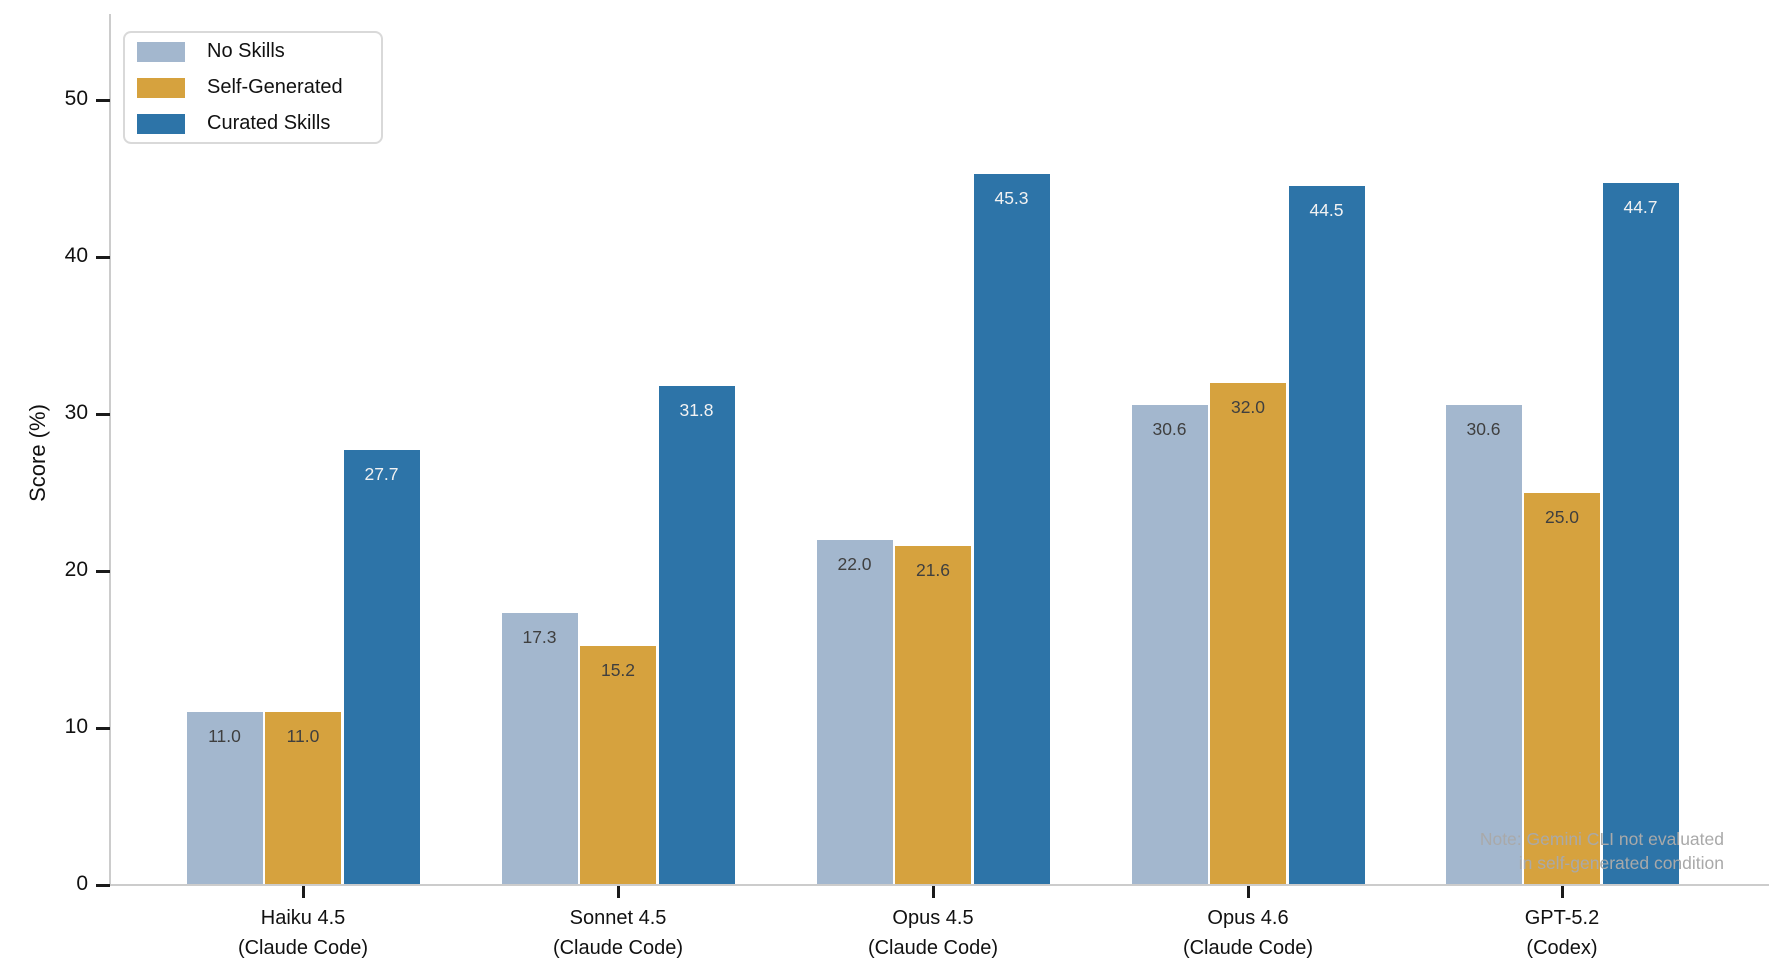 The image size is (1774, 976). What do you see at coordinates (854, 563) in the screenshot?
I see `bar-value-label: 22.0` at bounding box center [854, 563].